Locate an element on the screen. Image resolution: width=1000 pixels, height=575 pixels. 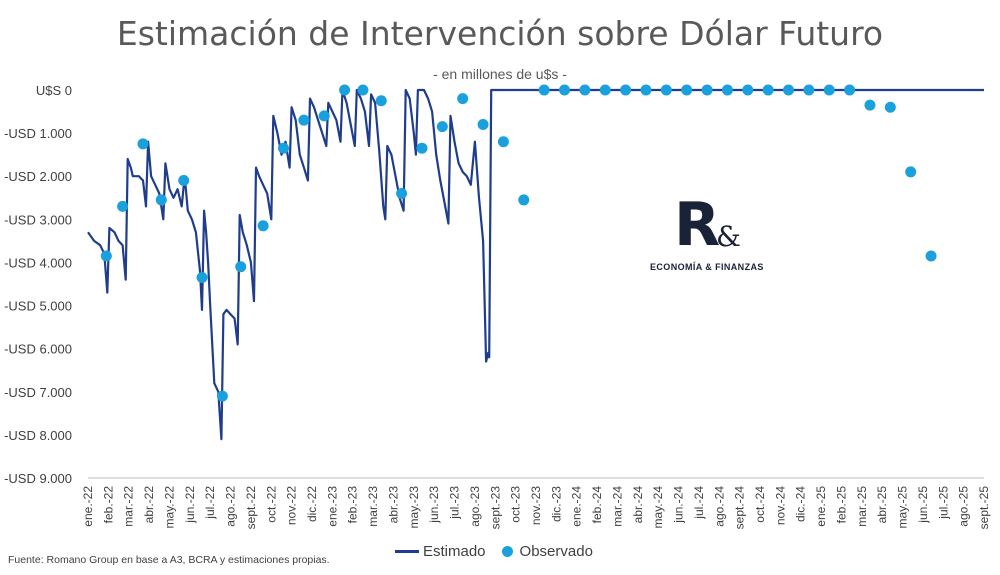
y-tick-label: -USD 7.000 is located at coordinates (38, 392).